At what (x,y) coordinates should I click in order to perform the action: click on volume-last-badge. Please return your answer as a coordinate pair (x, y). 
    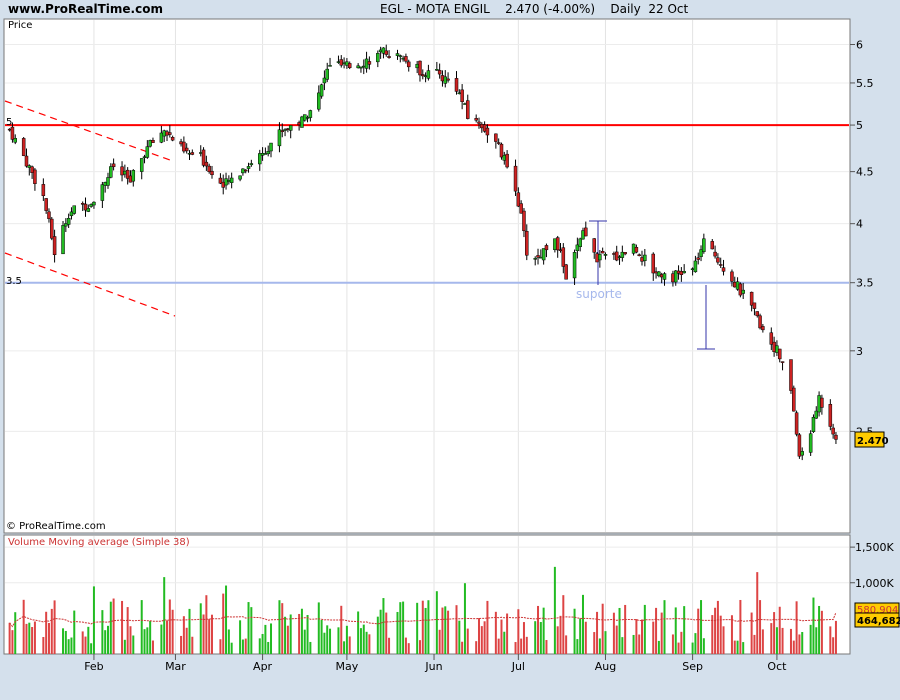
    Looking at the image, I should click on (877, 620).